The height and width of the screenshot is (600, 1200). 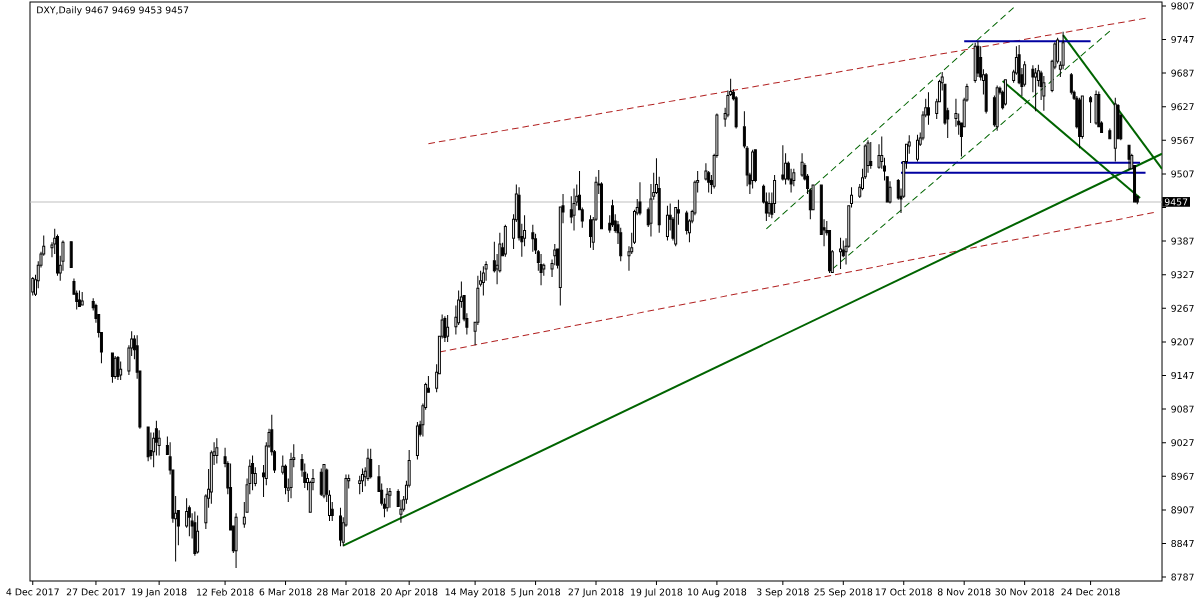 What do you see at coordinates (1182, 409) in the screenshot?
I see `y-tick-label: 9087` at bounding box center [1182, 409].